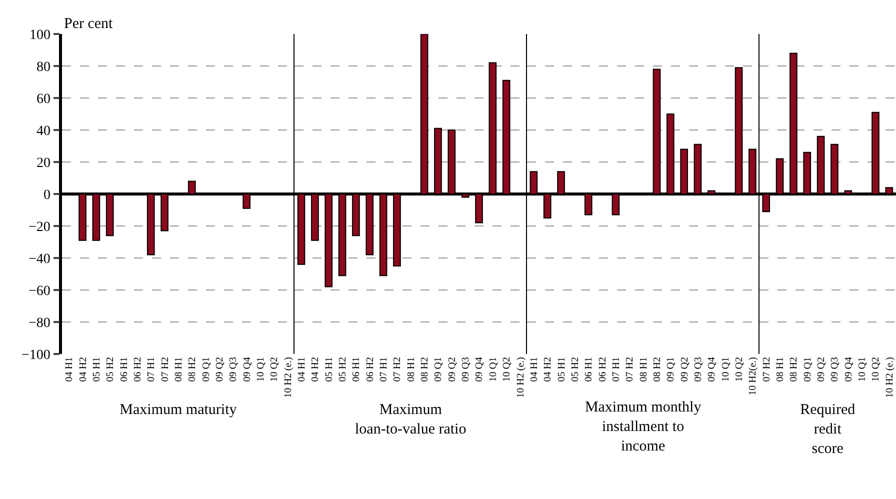  I want to click on x-axis-title: Maximum loan-to-value ratio, so click(410, 420).